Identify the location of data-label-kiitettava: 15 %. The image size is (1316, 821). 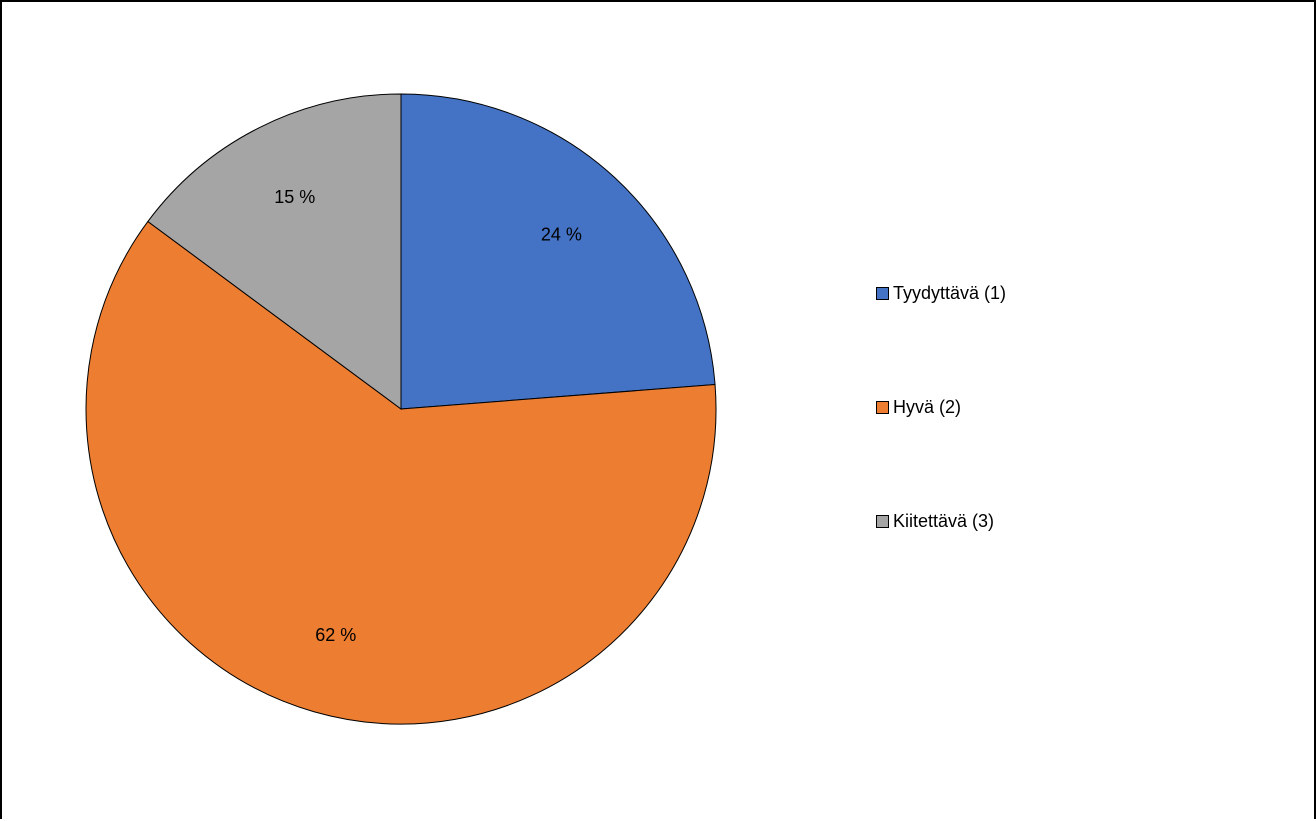
(294, 197).